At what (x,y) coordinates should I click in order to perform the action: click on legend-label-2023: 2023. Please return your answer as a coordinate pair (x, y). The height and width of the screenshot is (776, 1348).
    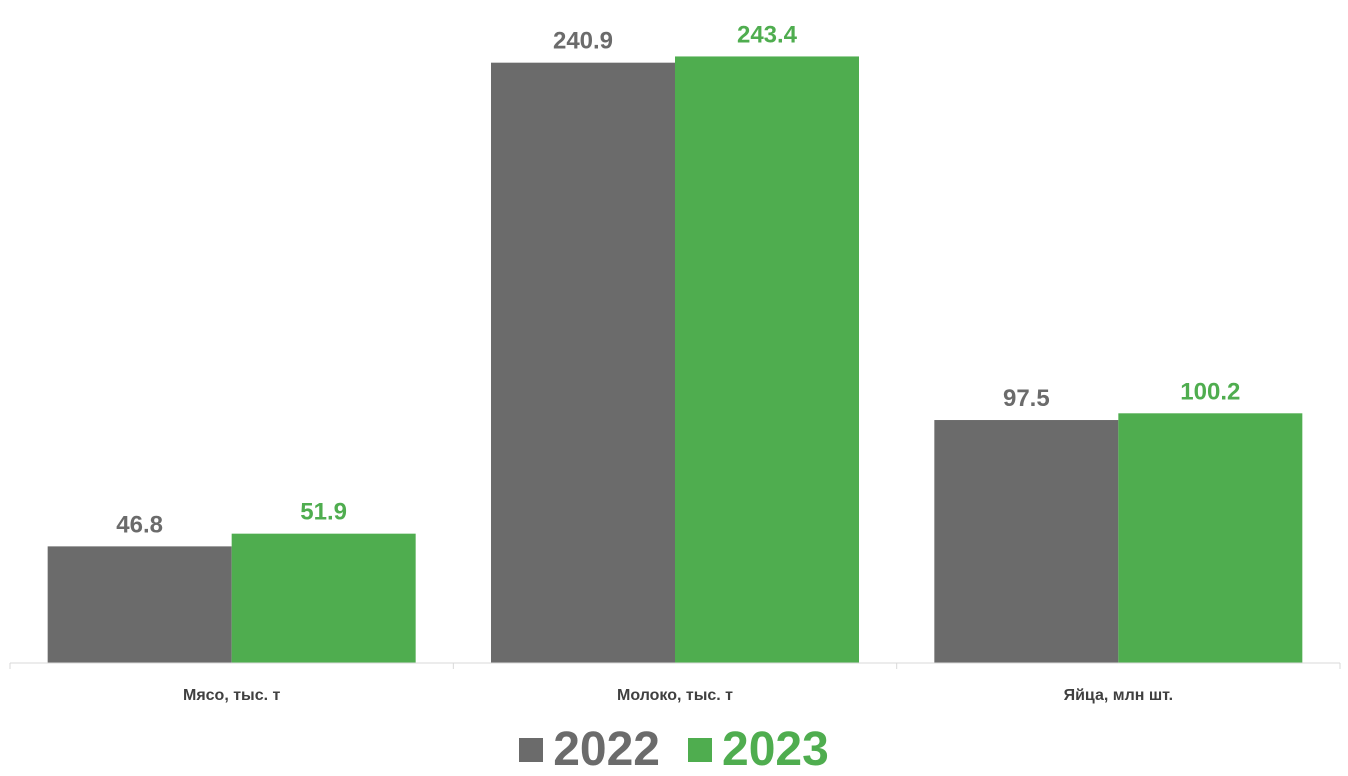
    Looking at the image, I should click on (775, 750).